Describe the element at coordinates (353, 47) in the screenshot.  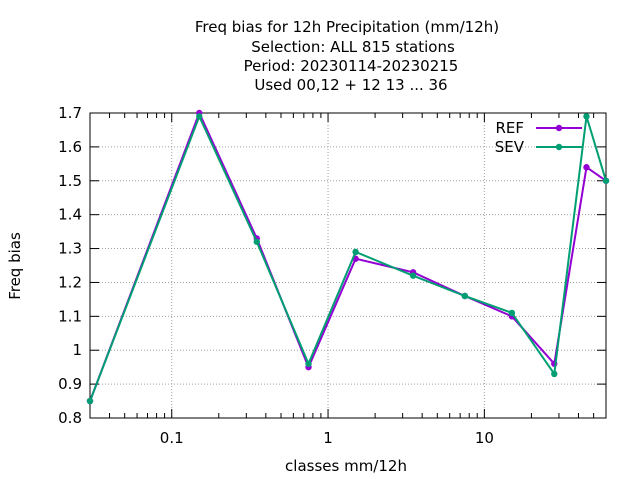
I see `title-line-2: Selection: ALL 815 stations` at that location.